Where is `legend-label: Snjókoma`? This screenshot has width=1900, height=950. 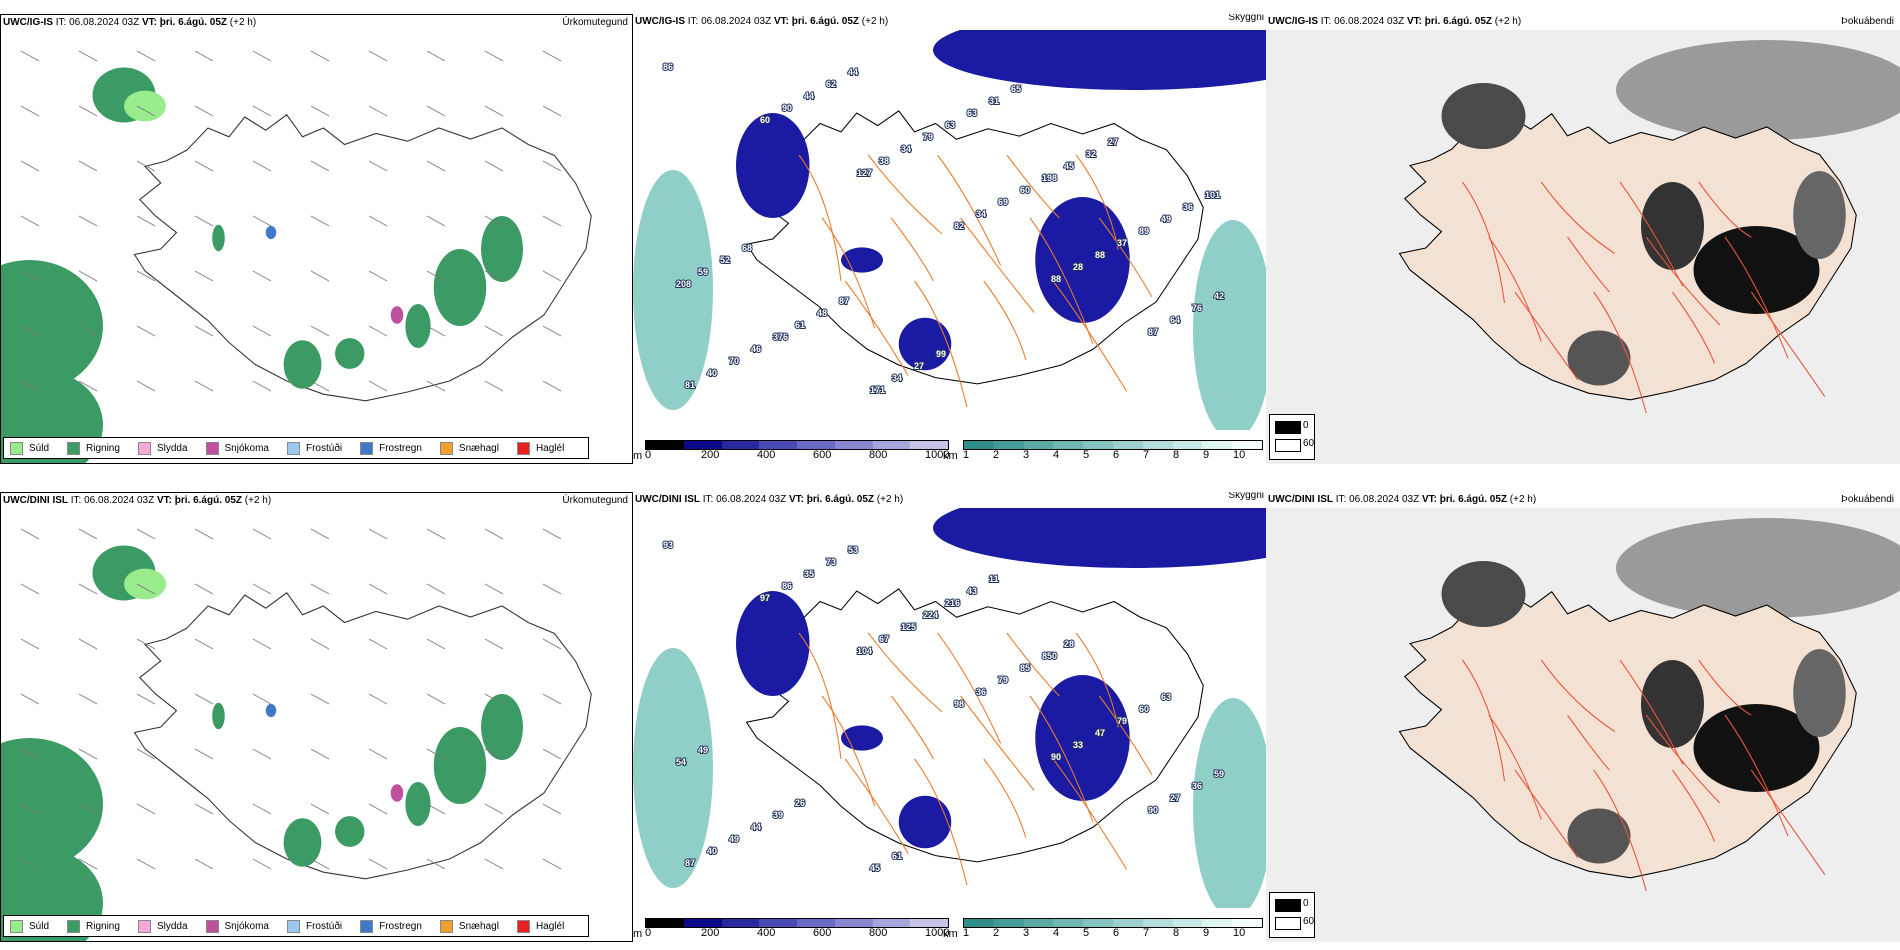
legend-label: Snjókoma is located at coordinates (246, 926).